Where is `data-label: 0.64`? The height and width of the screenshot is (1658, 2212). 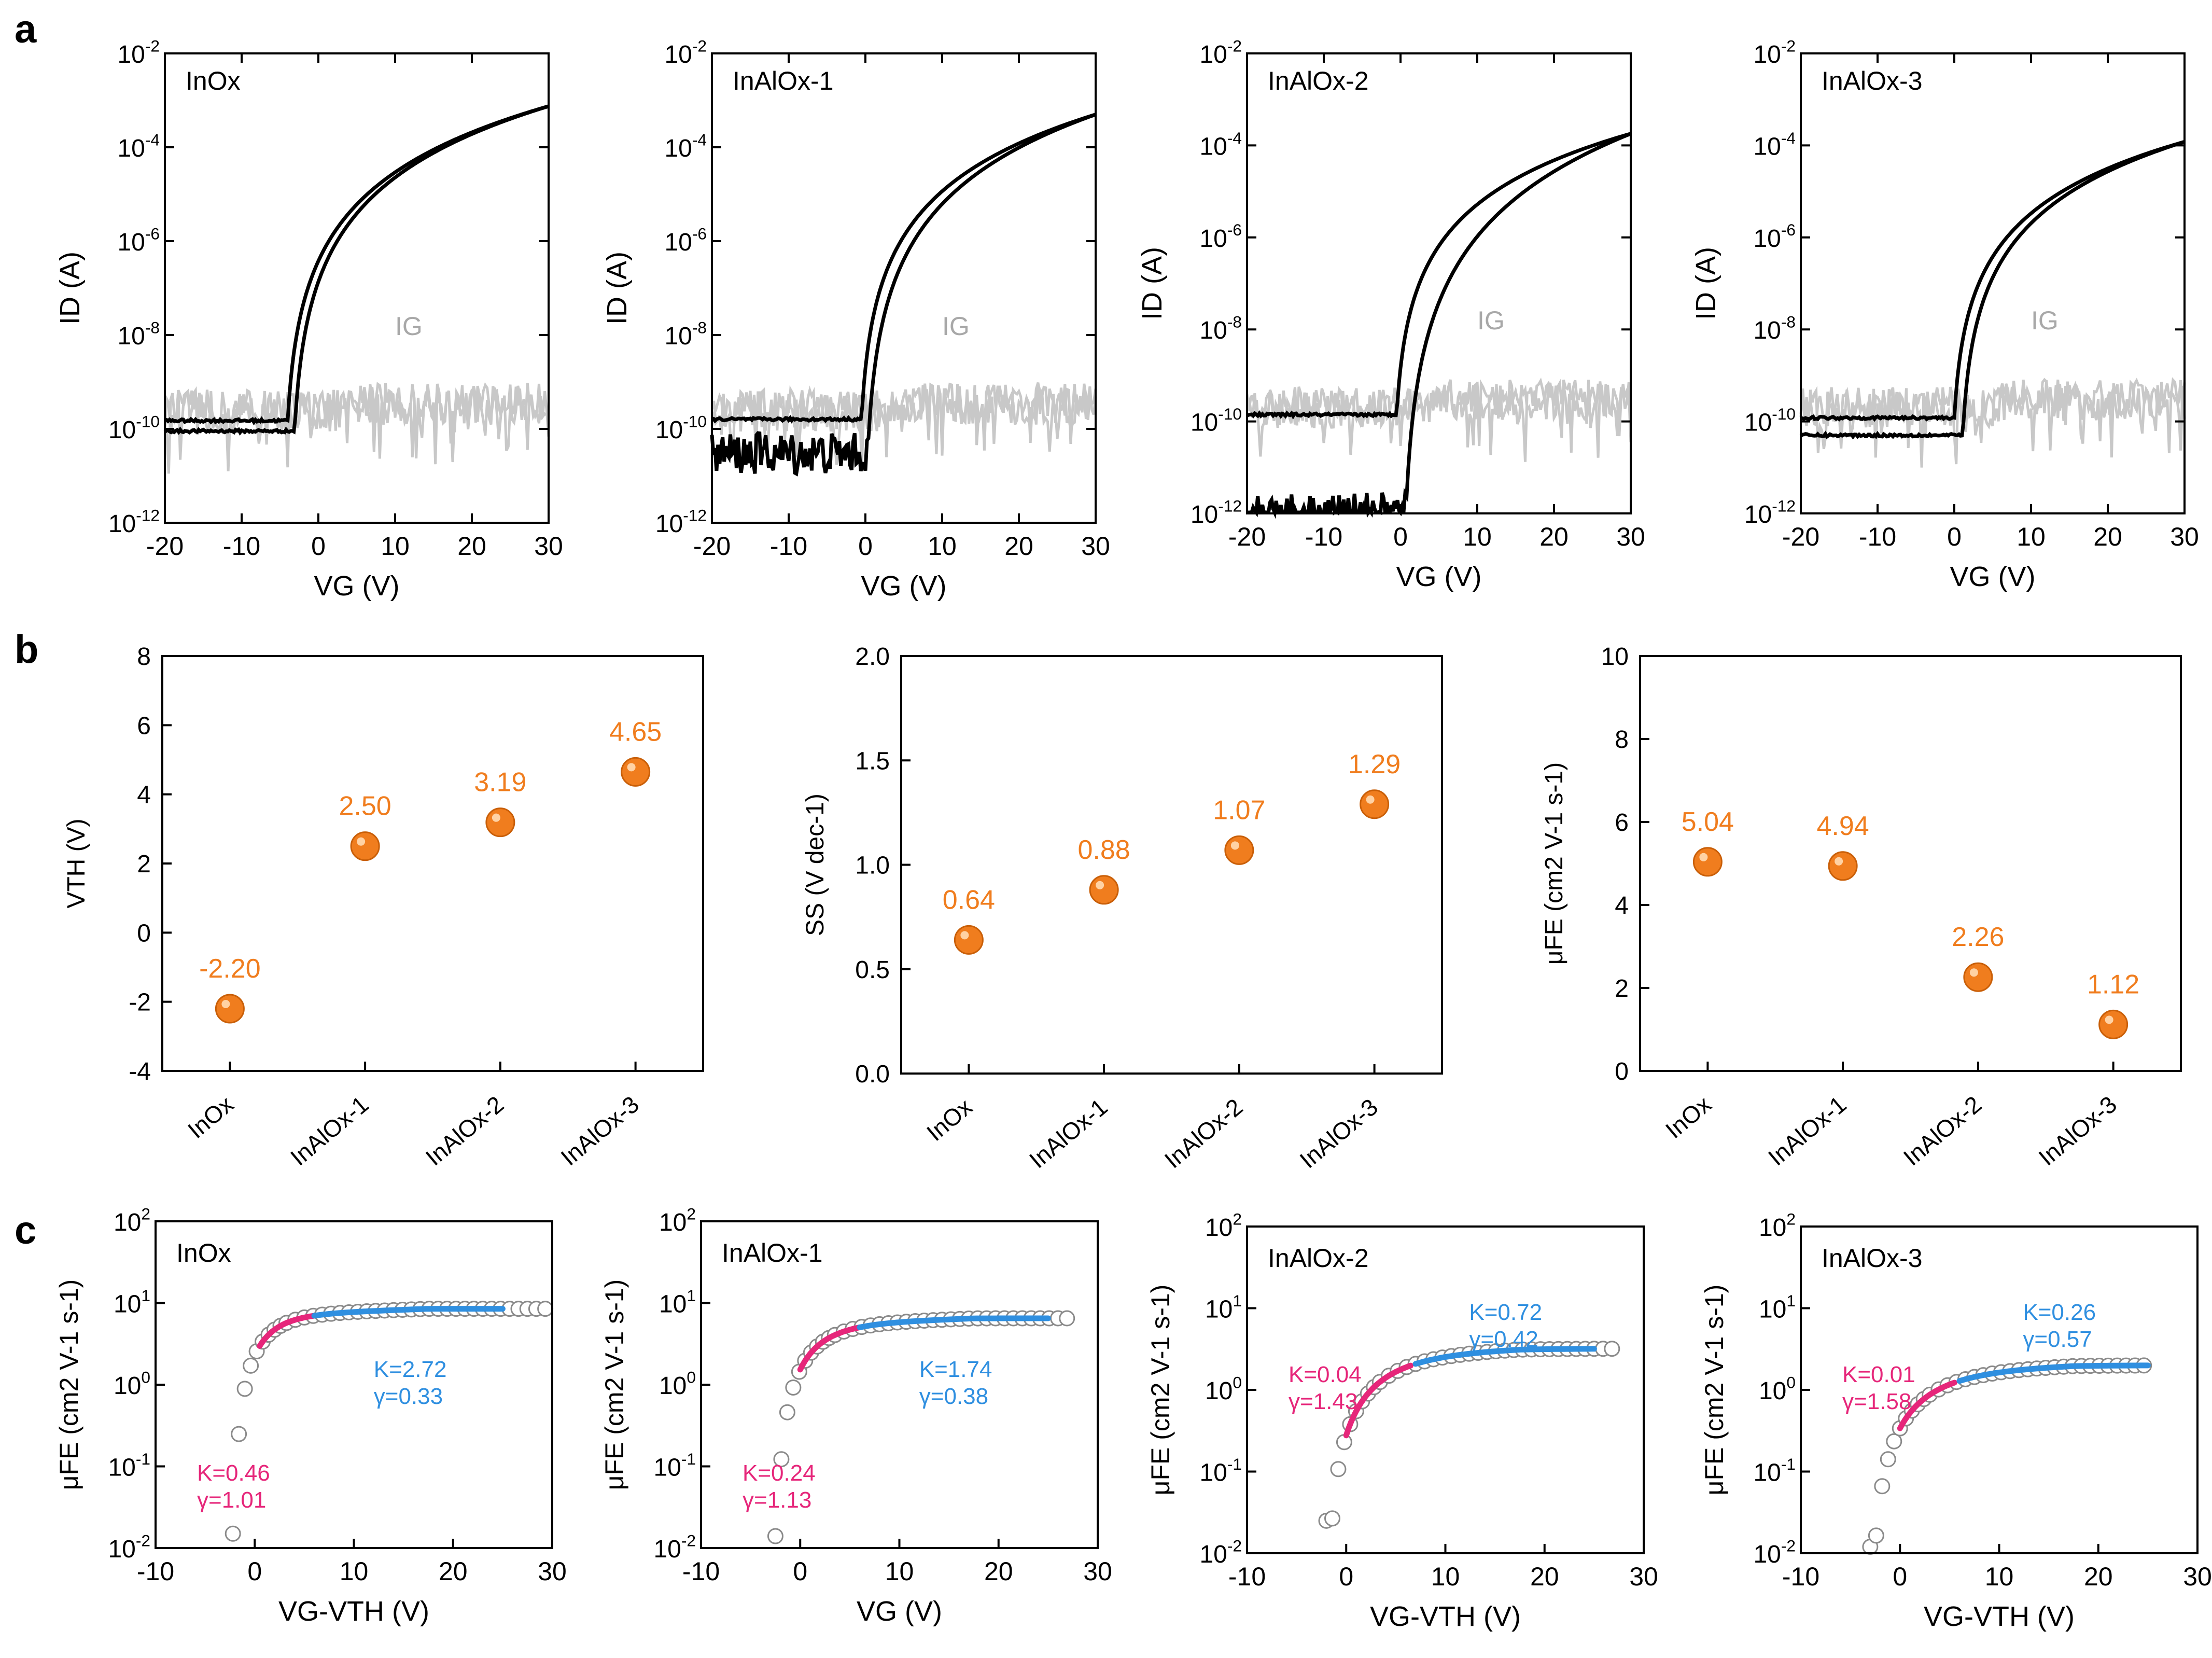
data-label: 0.64 is located at coordinates (969, 900).